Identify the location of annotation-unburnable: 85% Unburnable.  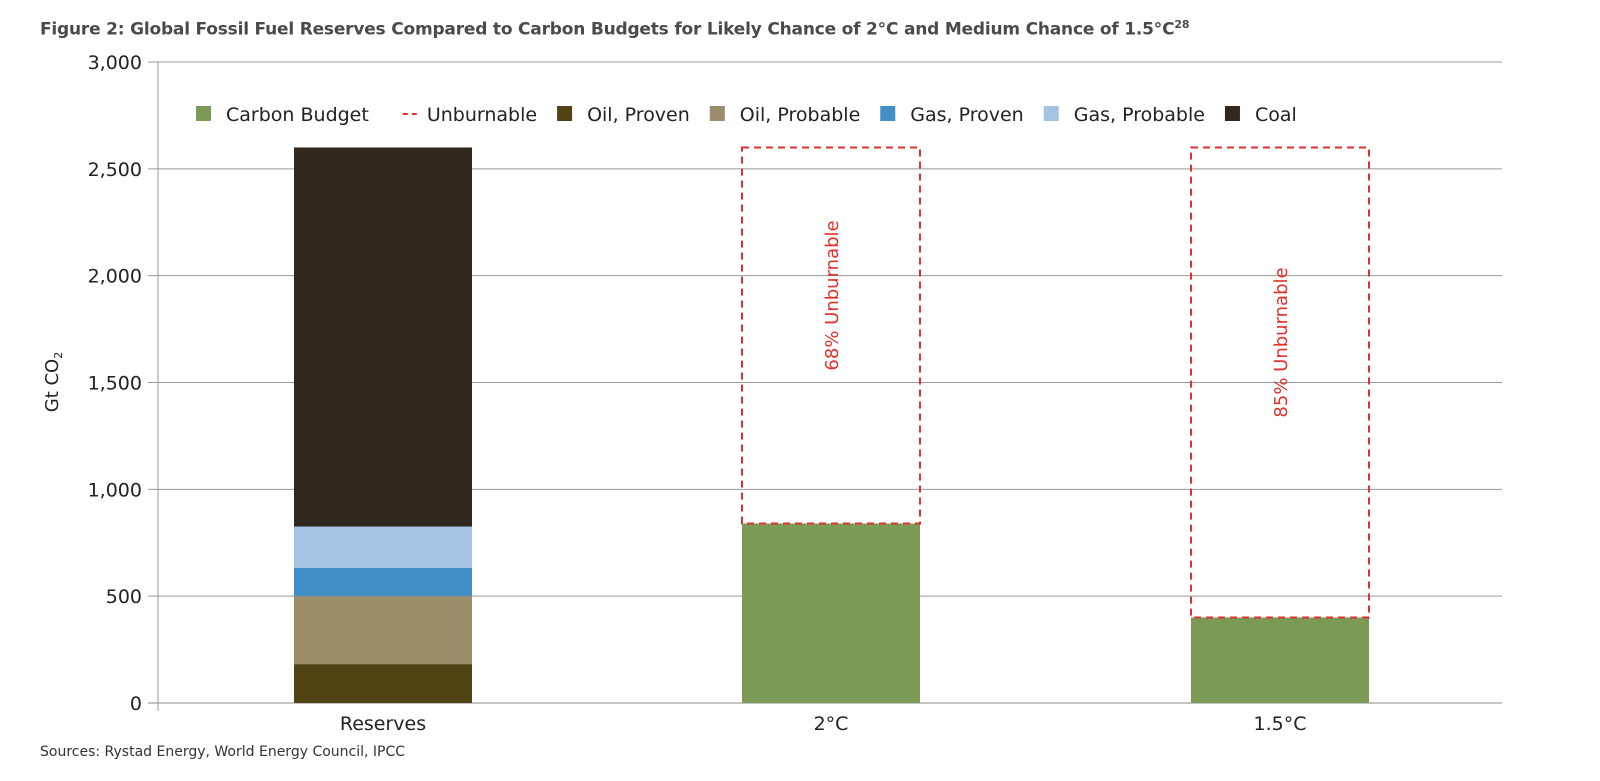
(1281, 342).